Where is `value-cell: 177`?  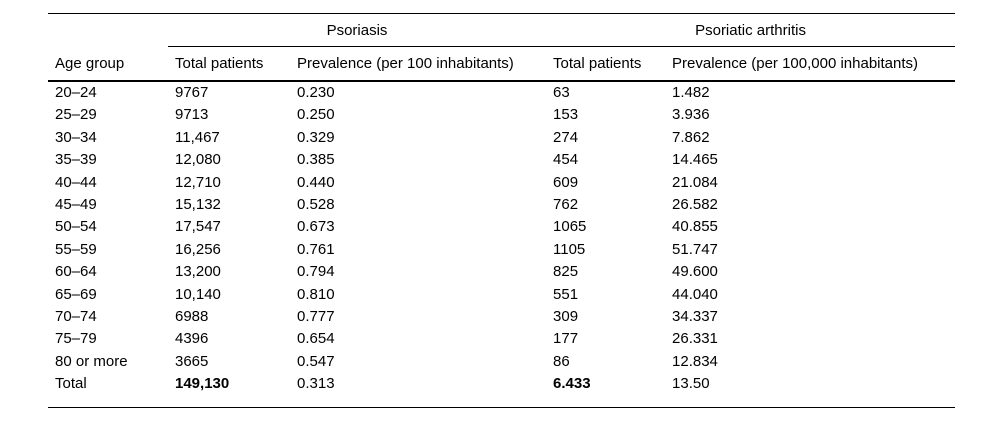
value-cell: 177 is located at coordinates (566, 339).